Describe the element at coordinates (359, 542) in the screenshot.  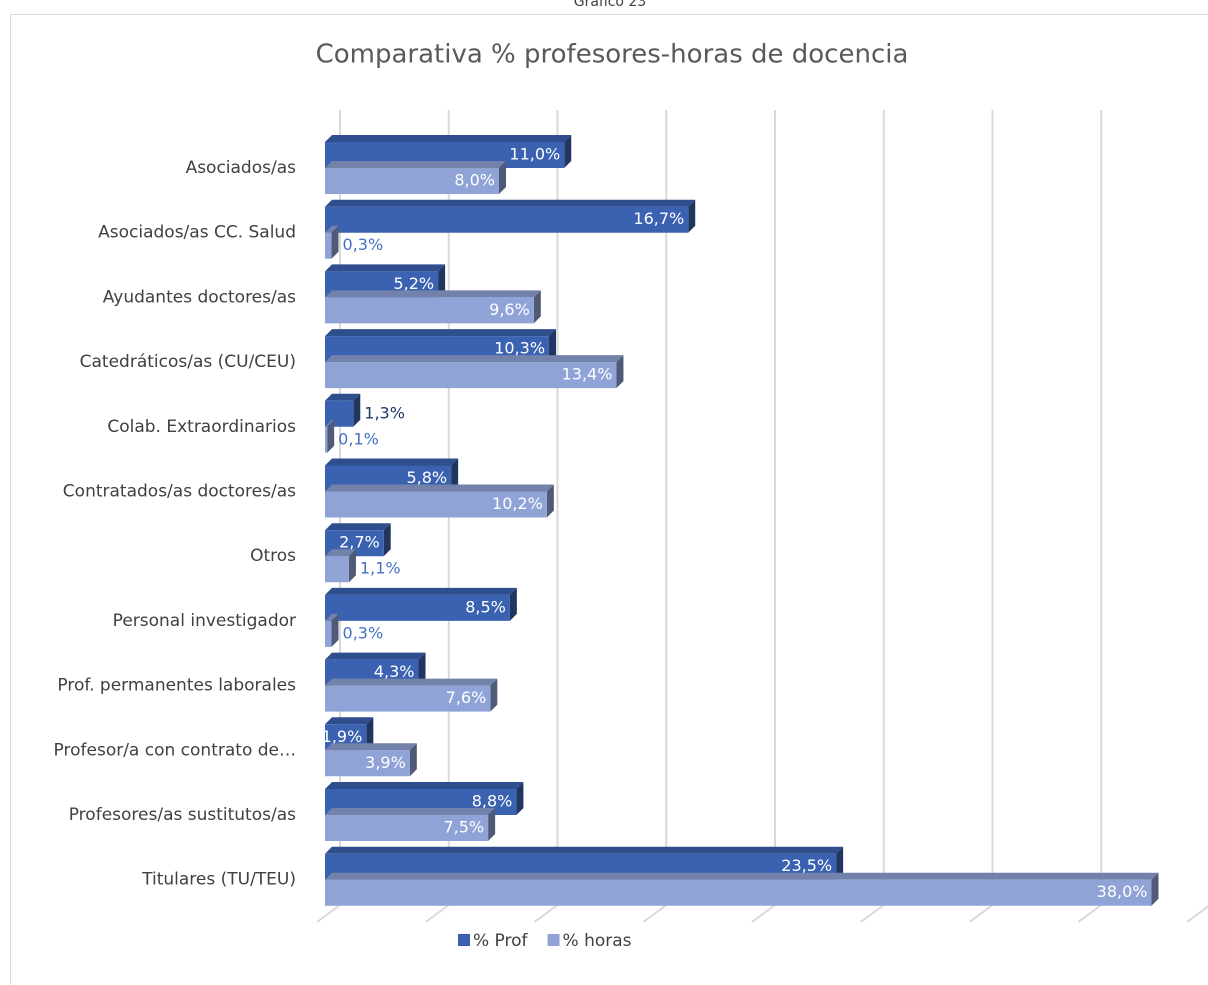
I see `value-label: 2,7%` at that location.